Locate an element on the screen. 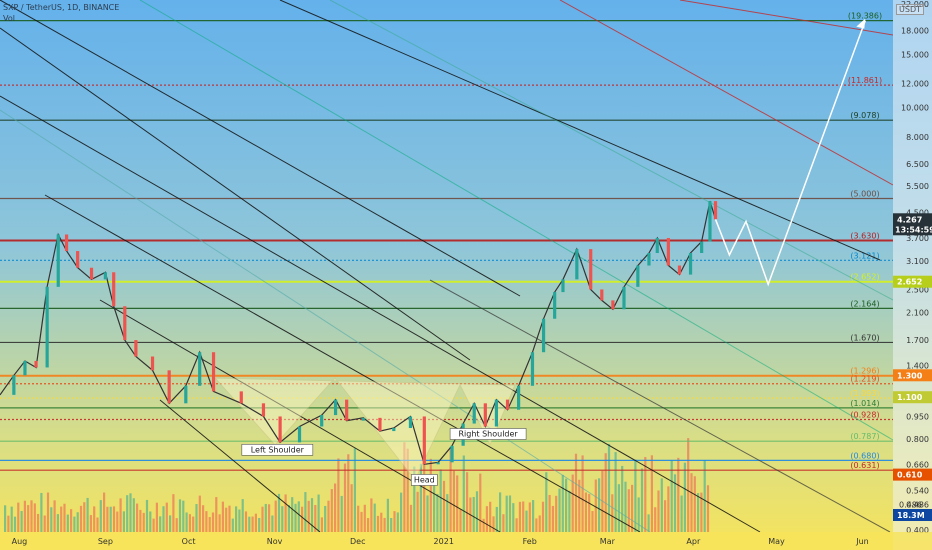  annotation-box is located at coordinates (488, 434).